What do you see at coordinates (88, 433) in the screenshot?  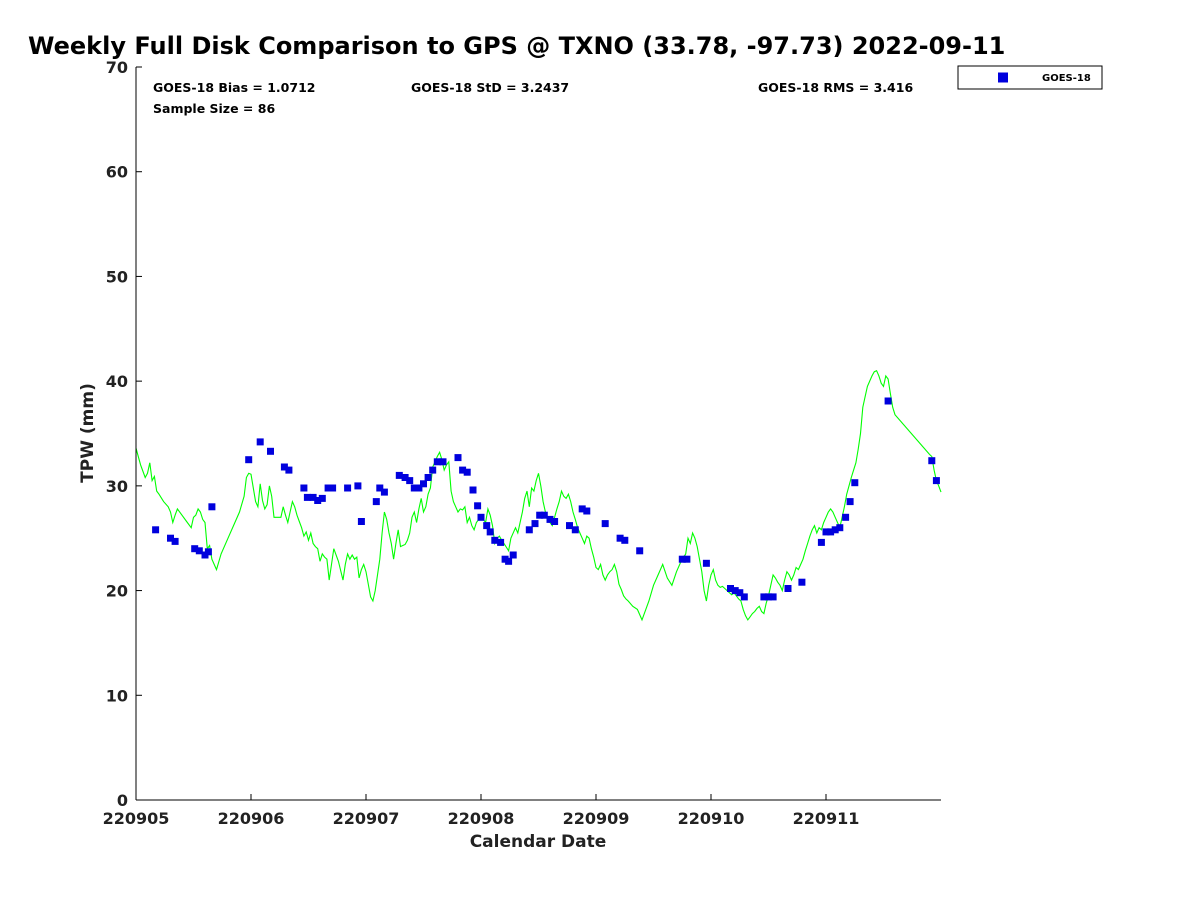 I see `y-axis-label: TPW (mm)` at bounding box center [88, 433].